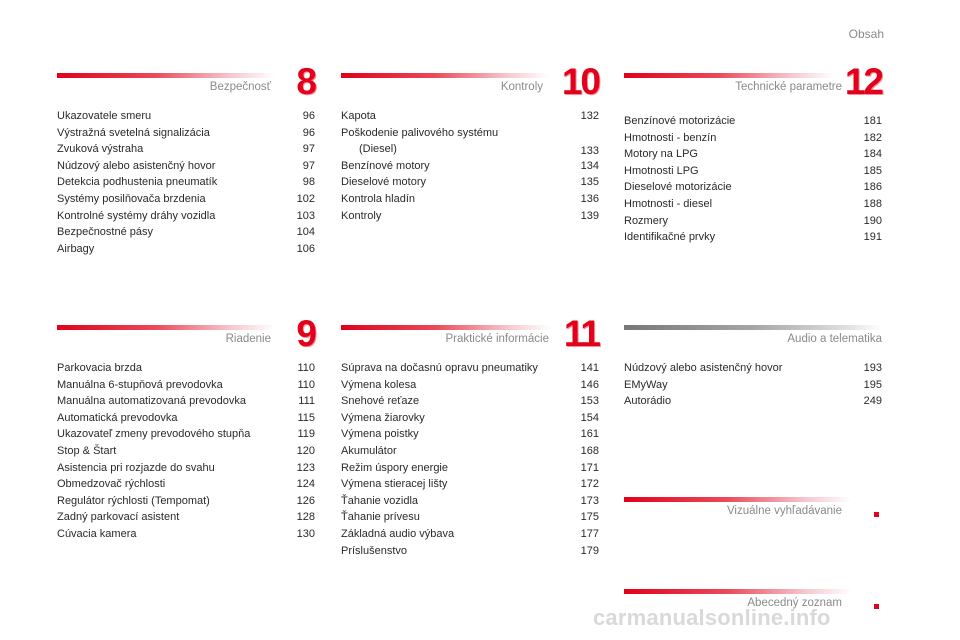  What do you see at coordinates (470, 216) in the screenshot?
I see `toc-item: Kontroly 139` at bounding box center [470, 216].